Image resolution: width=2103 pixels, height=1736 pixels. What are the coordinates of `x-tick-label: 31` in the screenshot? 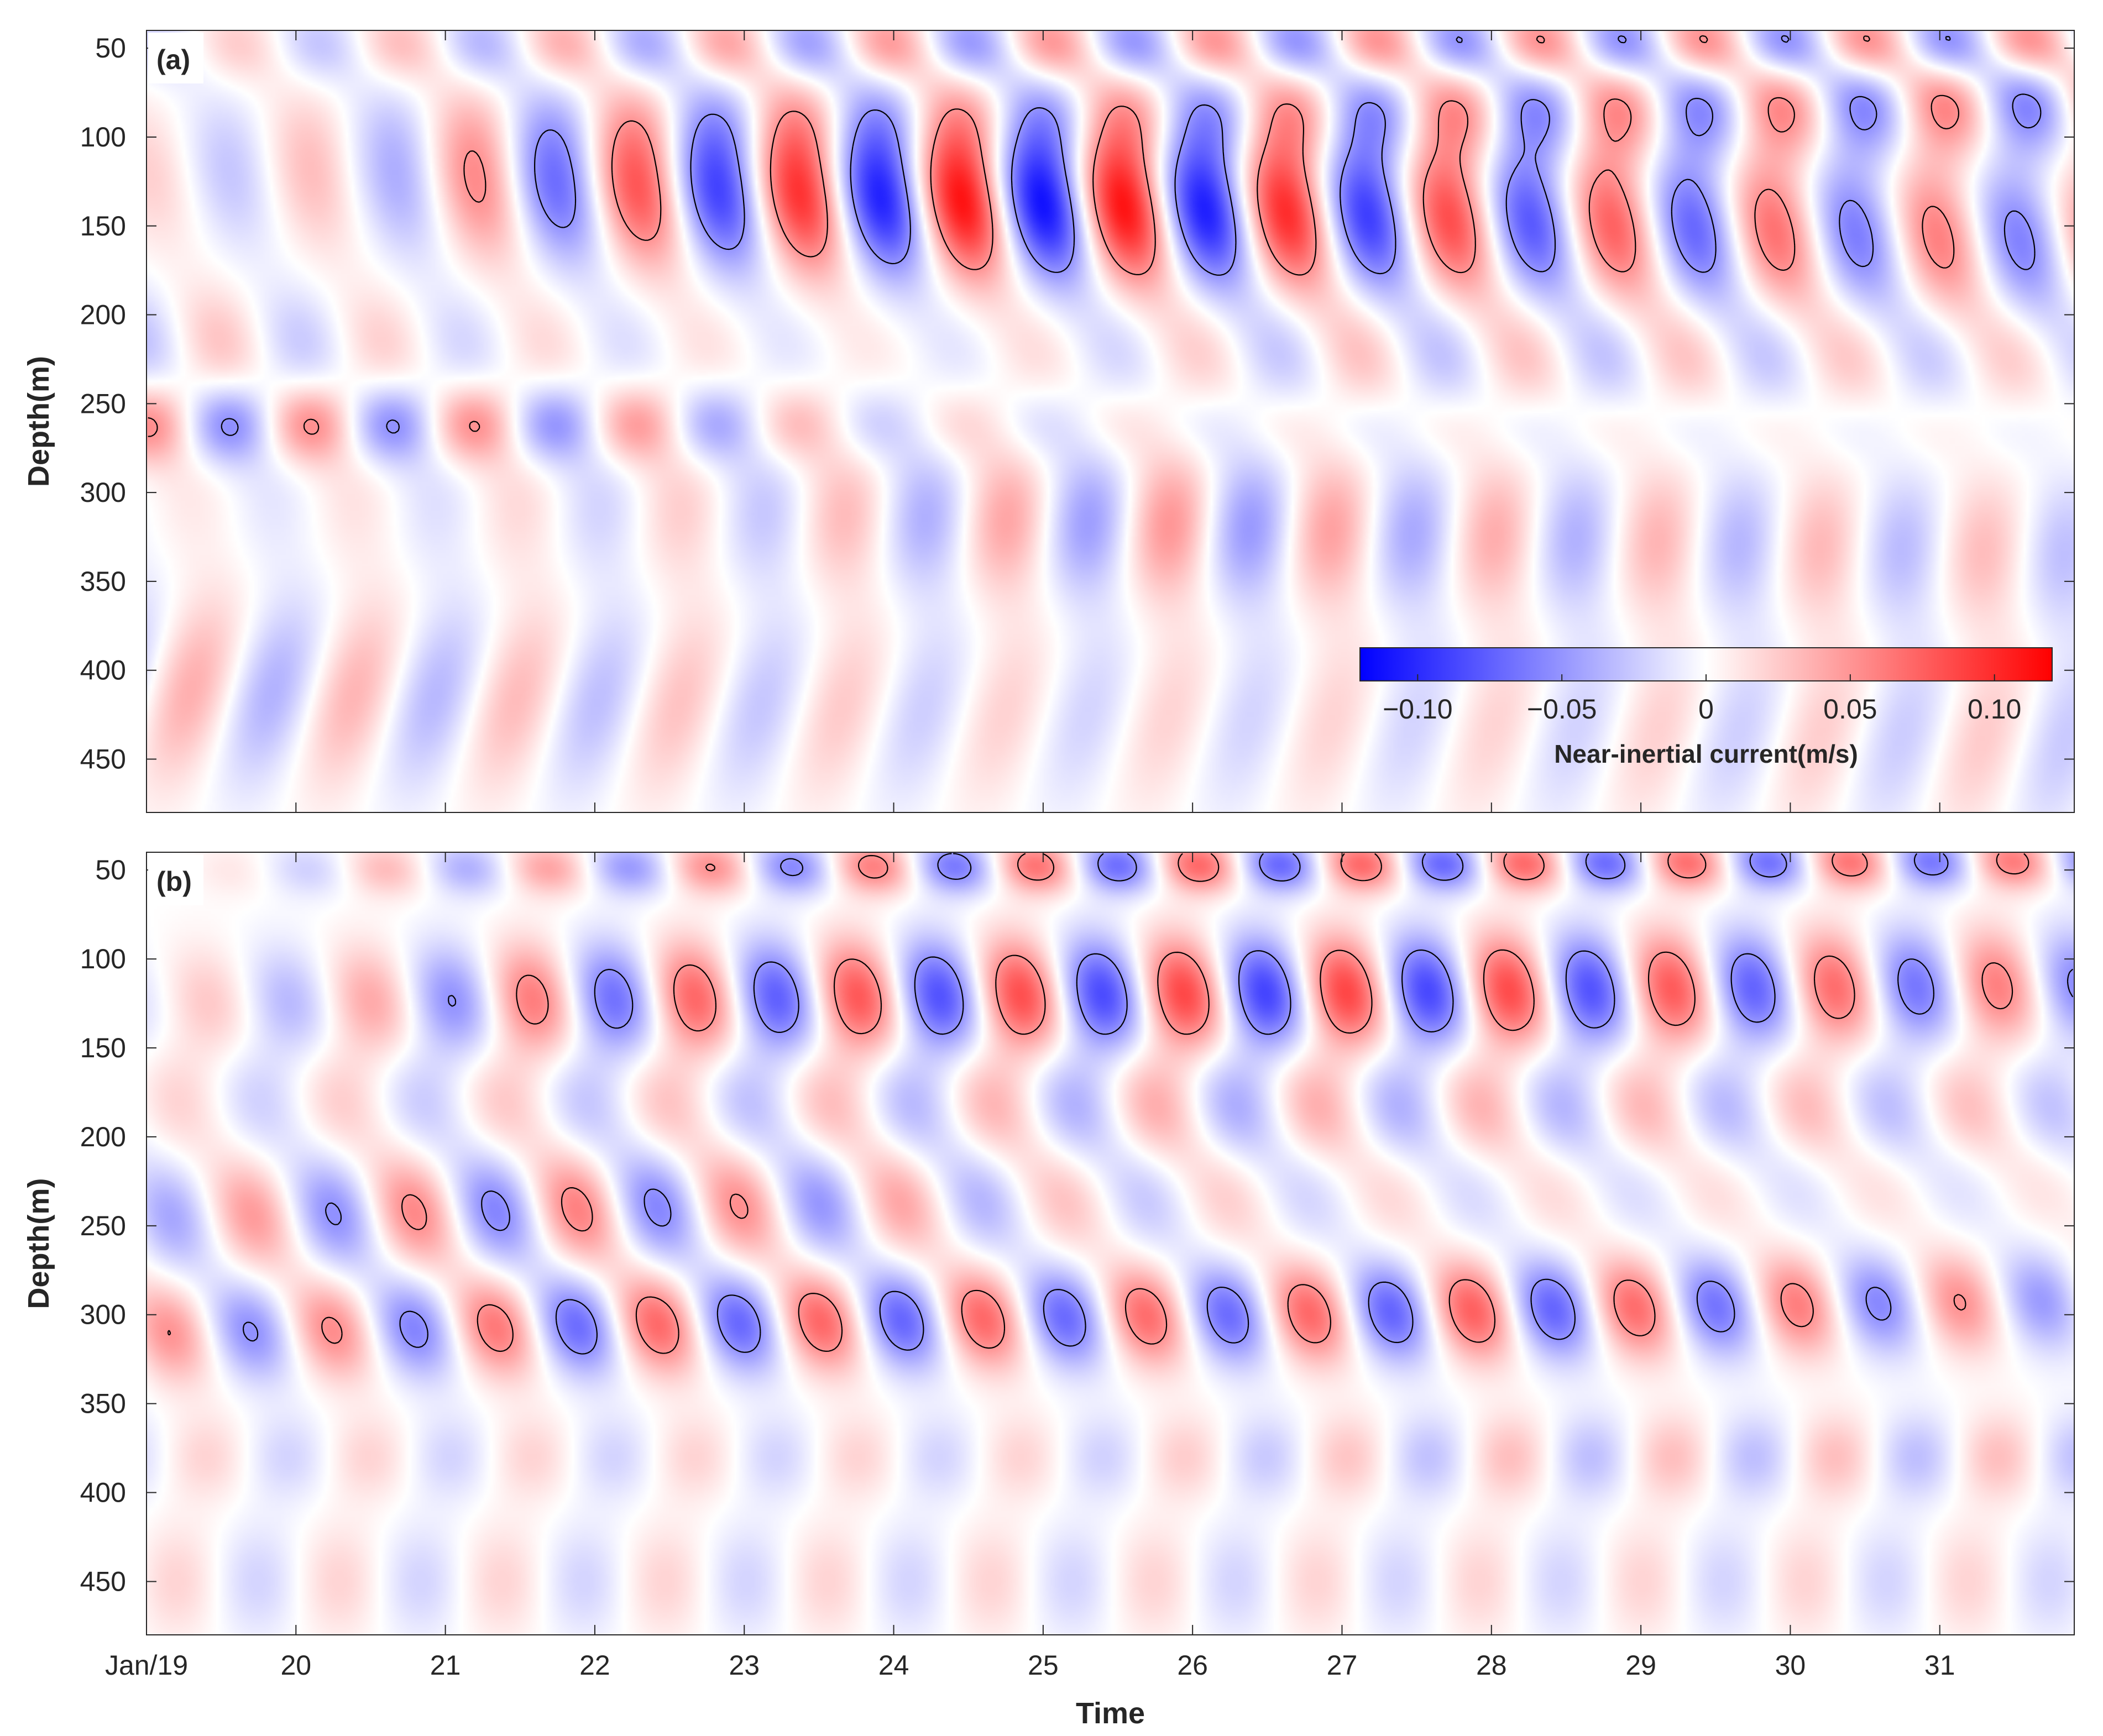 It's located at (1939, 1666).